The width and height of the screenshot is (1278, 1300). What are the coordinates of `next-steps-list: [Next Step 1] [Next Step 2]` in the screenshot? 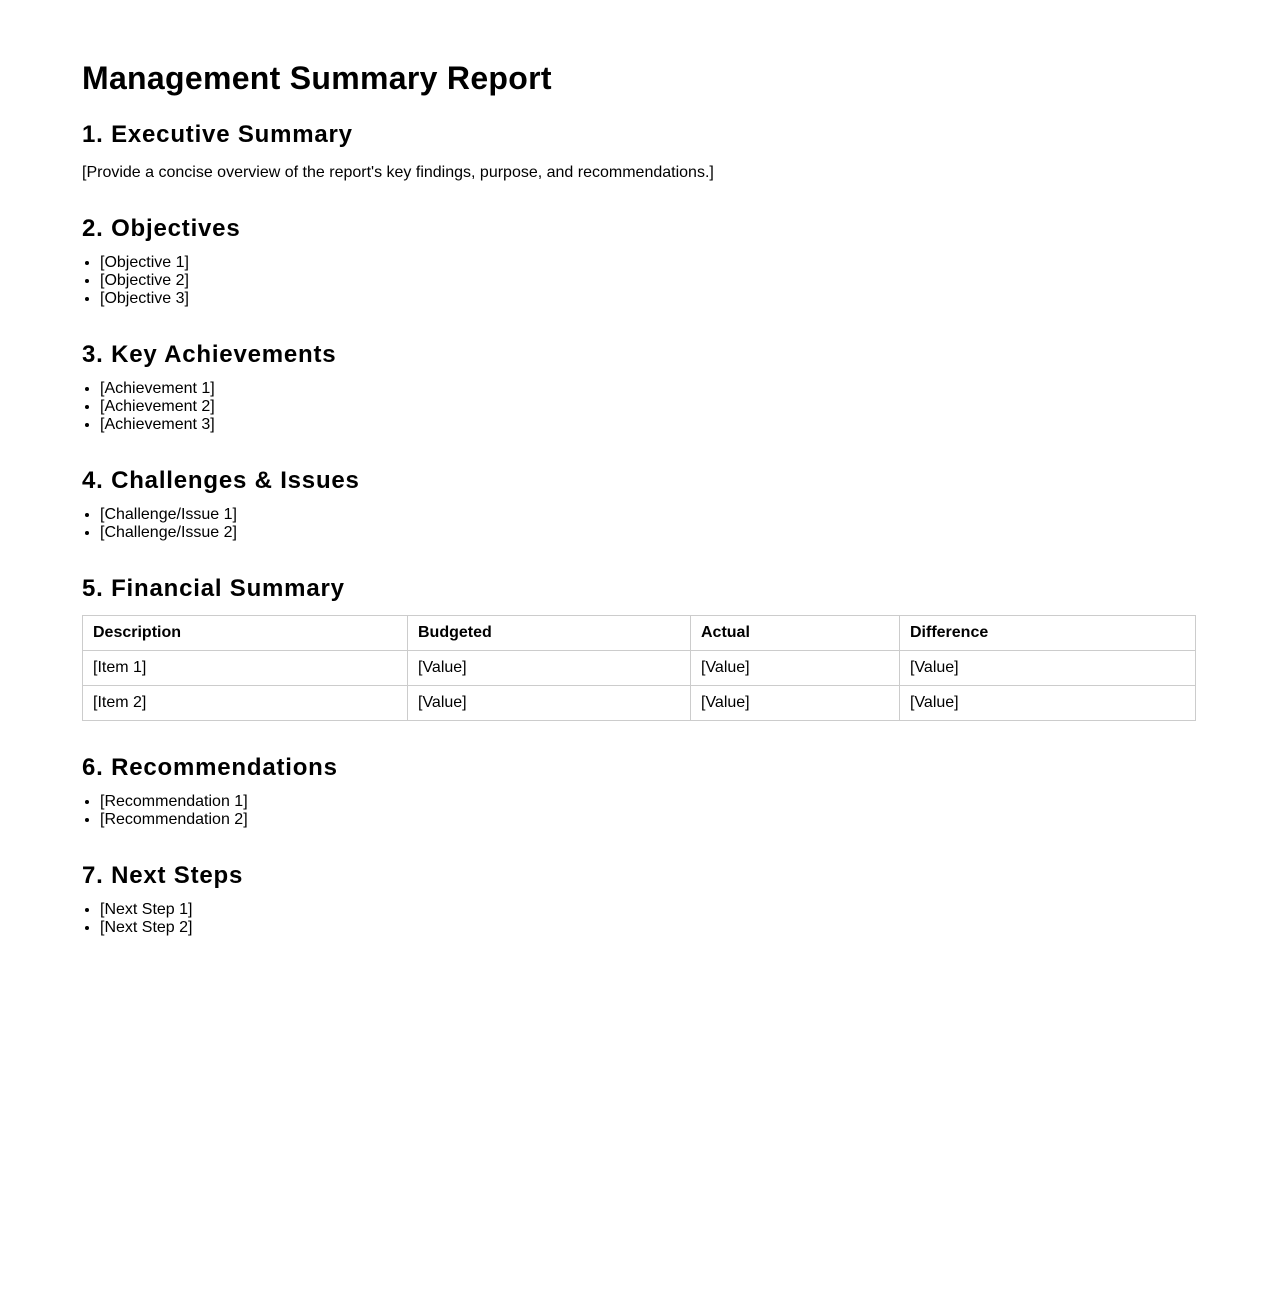 It's located at (639, 919).